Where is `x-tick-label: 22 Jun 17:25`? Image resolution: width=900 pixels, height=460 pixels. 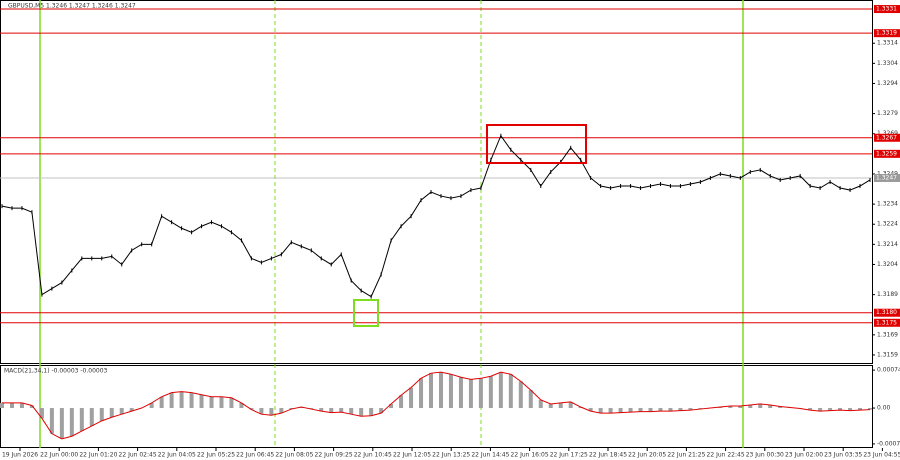
x-tick-label: 22 Jun 17:25 is located at coordinates (569, 455).